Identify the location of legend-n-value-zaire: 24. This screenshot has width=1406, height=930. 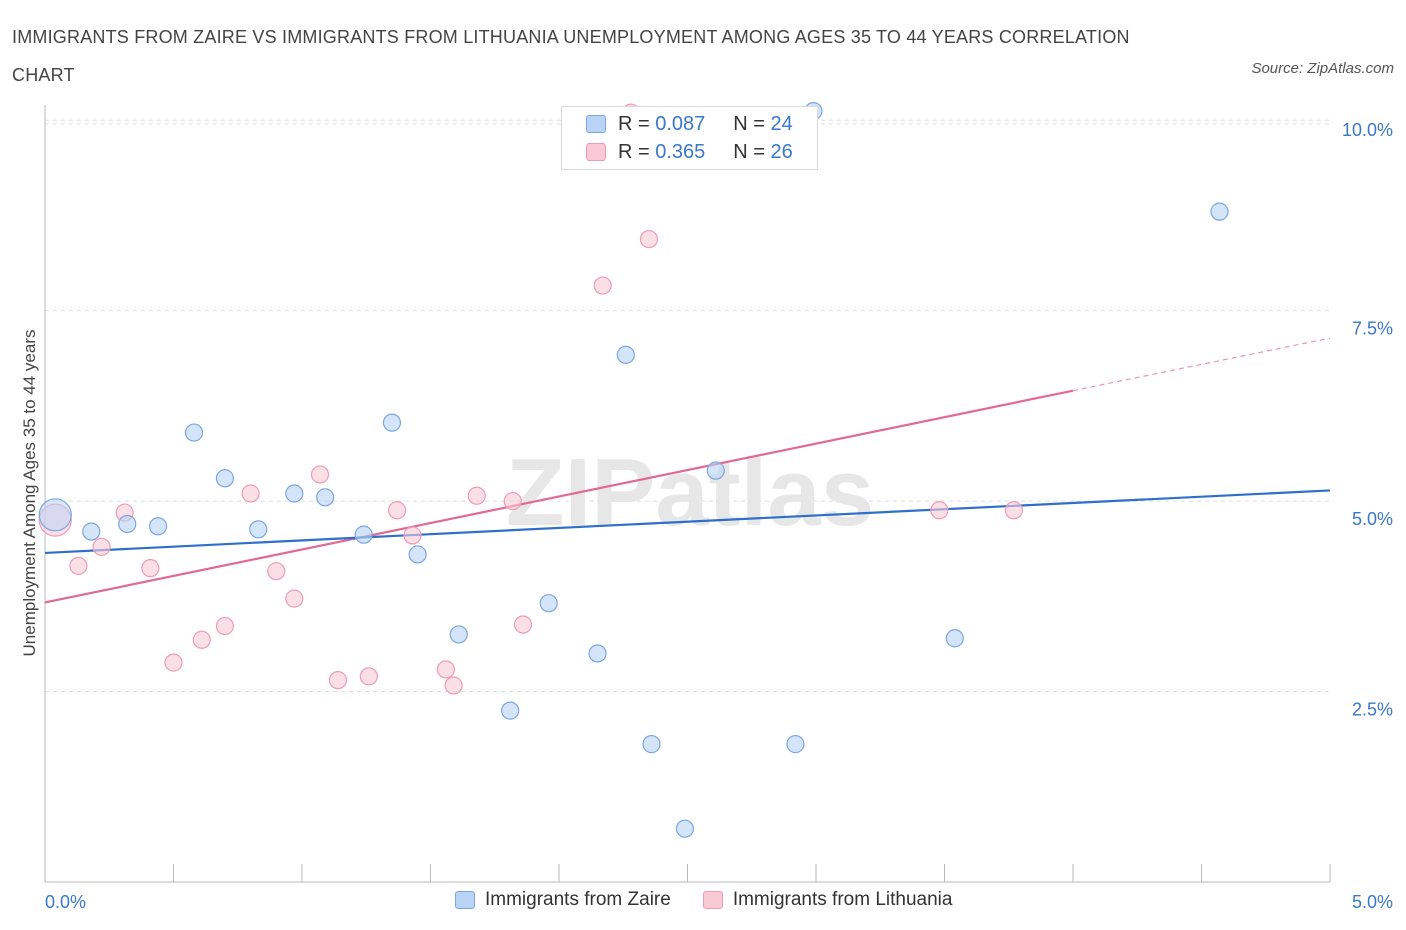
(781, 123).